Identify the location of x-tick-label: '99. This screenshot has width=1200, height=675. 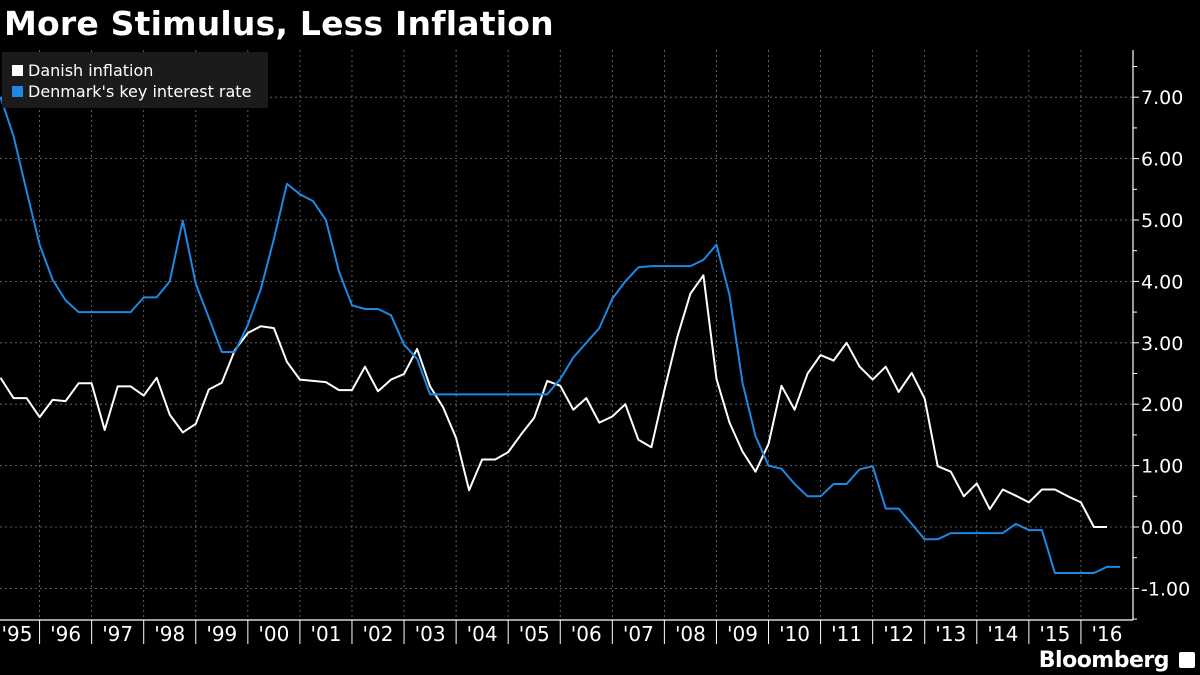
(221, 634).